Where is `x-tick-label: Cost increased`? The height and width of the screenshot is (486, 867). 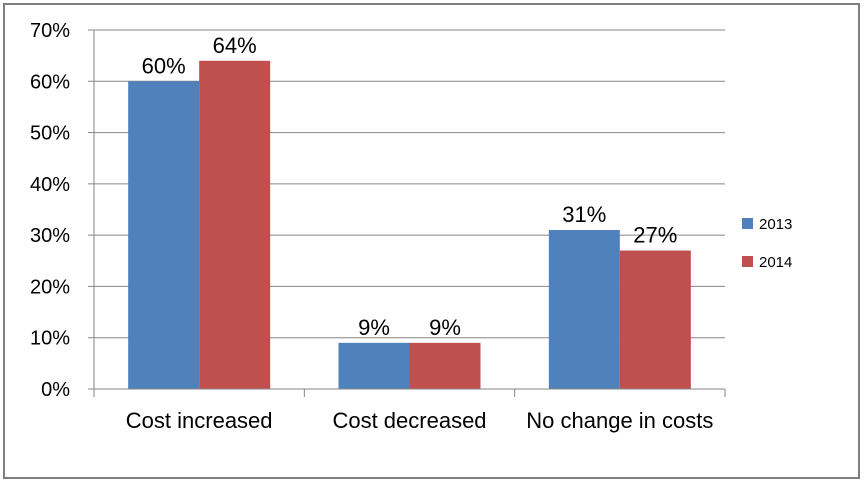 x-tick-label: Cost increased is located at coordinates (199, 420).